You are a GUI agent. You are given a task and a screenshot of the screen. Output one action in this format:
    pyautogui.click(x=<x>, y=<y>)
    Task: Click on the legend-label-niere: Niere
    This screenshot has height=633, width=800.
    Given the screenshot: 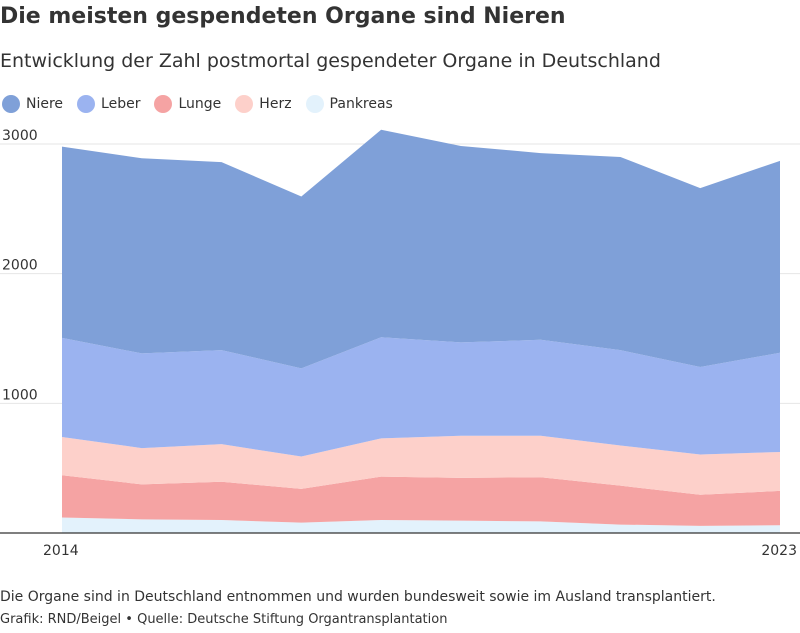 What is the action you would take?
    pyautogui.click(x=45, y=104)
    